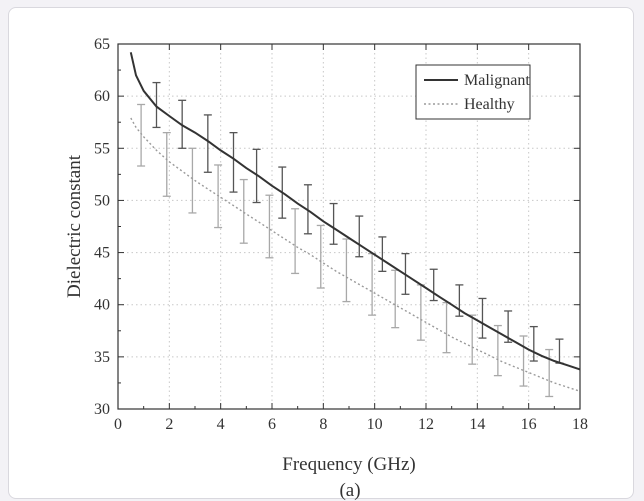 This screenshot has width=644, height=501. What do you see at coordinates (118, 424) in the screenshot?
I see `x-tick-label: 0` at bounding box center [118, 424].